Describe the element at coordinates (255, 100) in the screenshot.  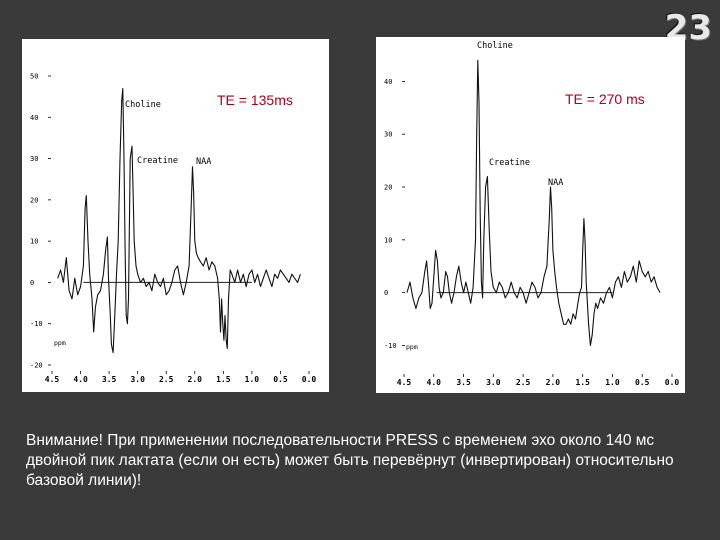
I see `te-label: TE = 135ms` at that location.